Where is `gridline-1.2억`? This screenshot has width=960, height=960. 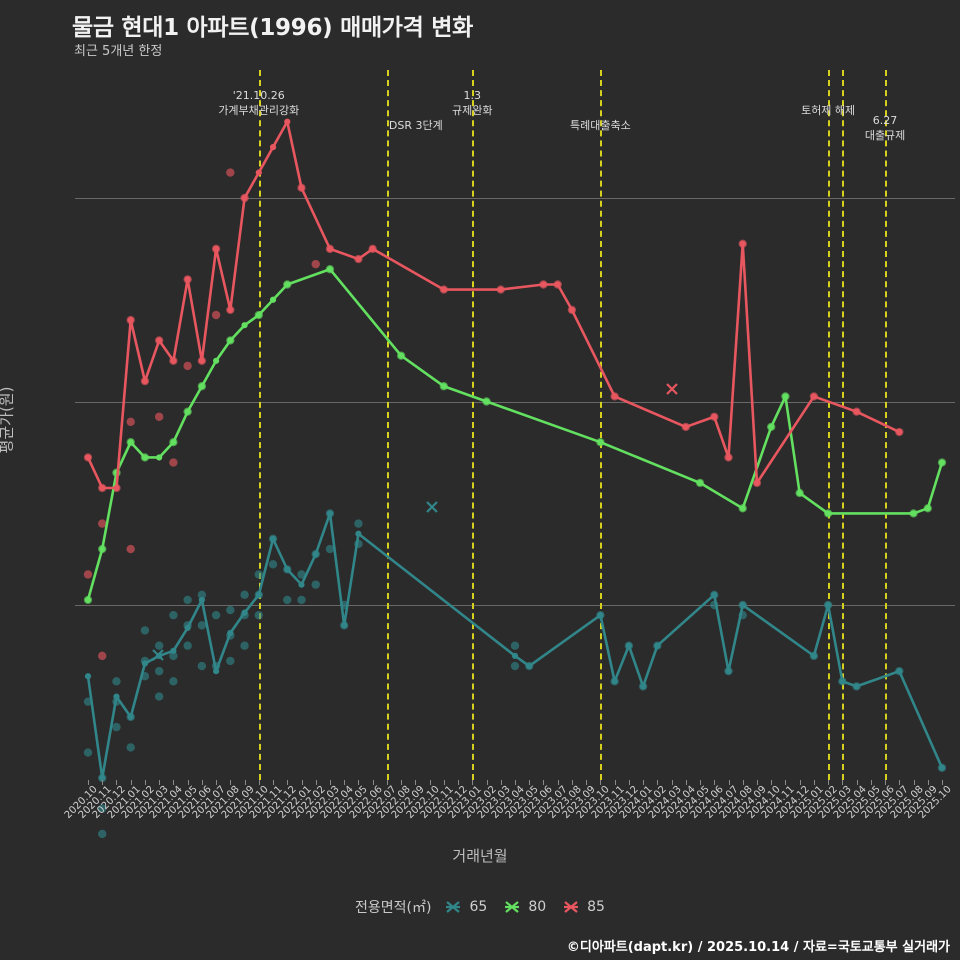
gridline-1.2억 is located at coordinates (515, 605).